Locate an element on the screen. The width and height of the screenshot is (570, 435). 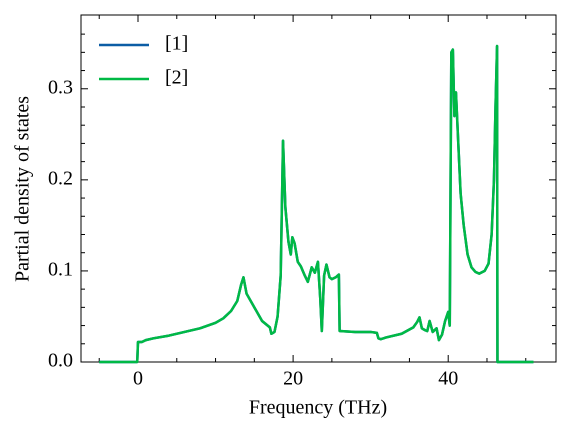
y-axis-label: Partial density of states is located at coordinates (23, 189).